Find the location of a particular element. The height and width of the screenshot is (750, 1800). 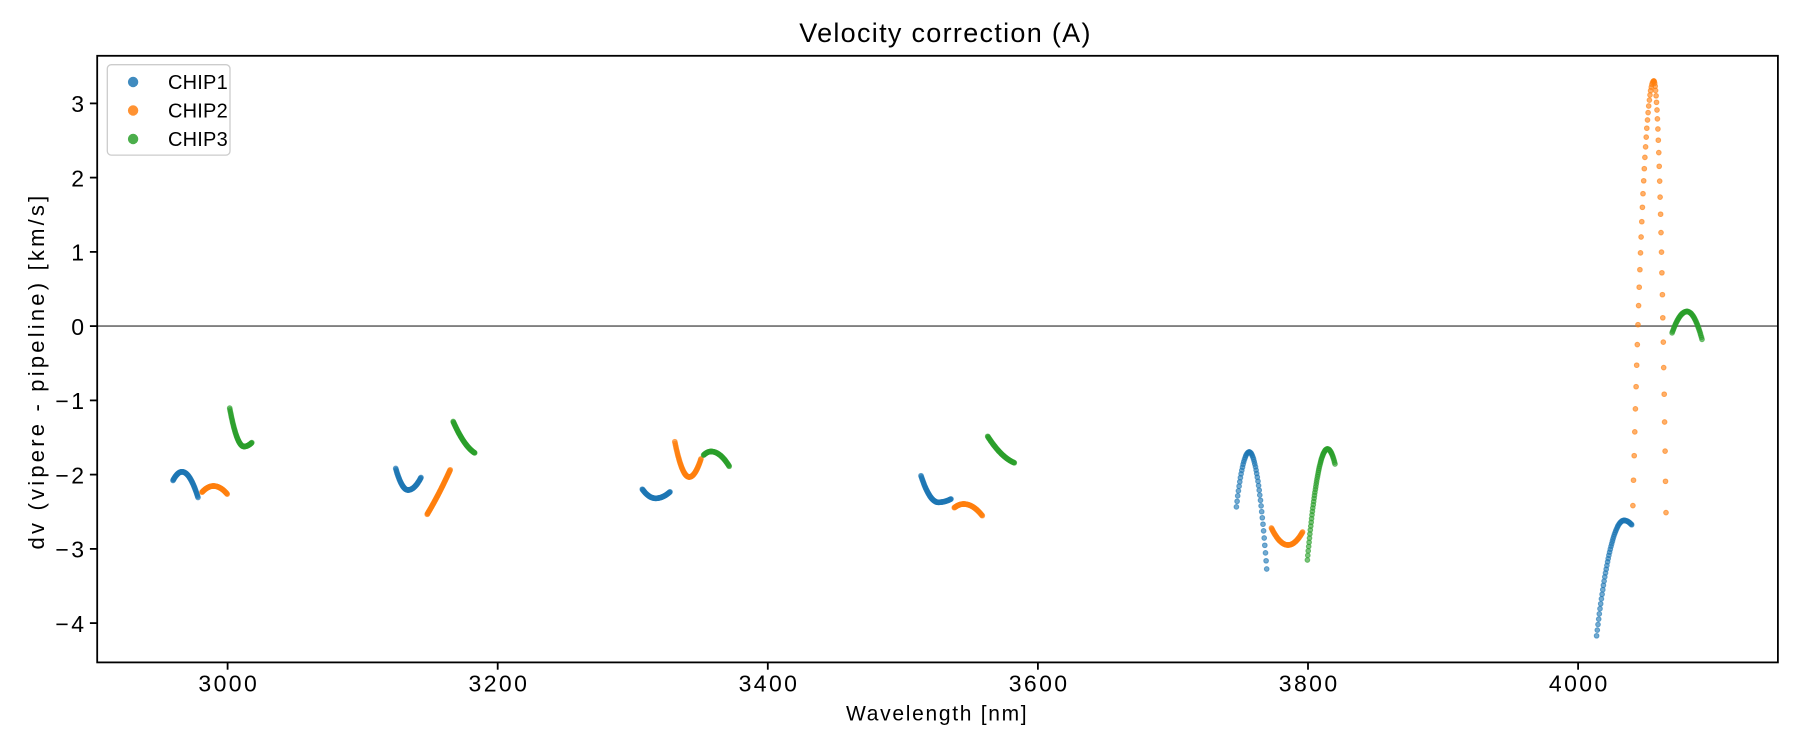

svg-text: 1 is located at coordinates (78, 253).